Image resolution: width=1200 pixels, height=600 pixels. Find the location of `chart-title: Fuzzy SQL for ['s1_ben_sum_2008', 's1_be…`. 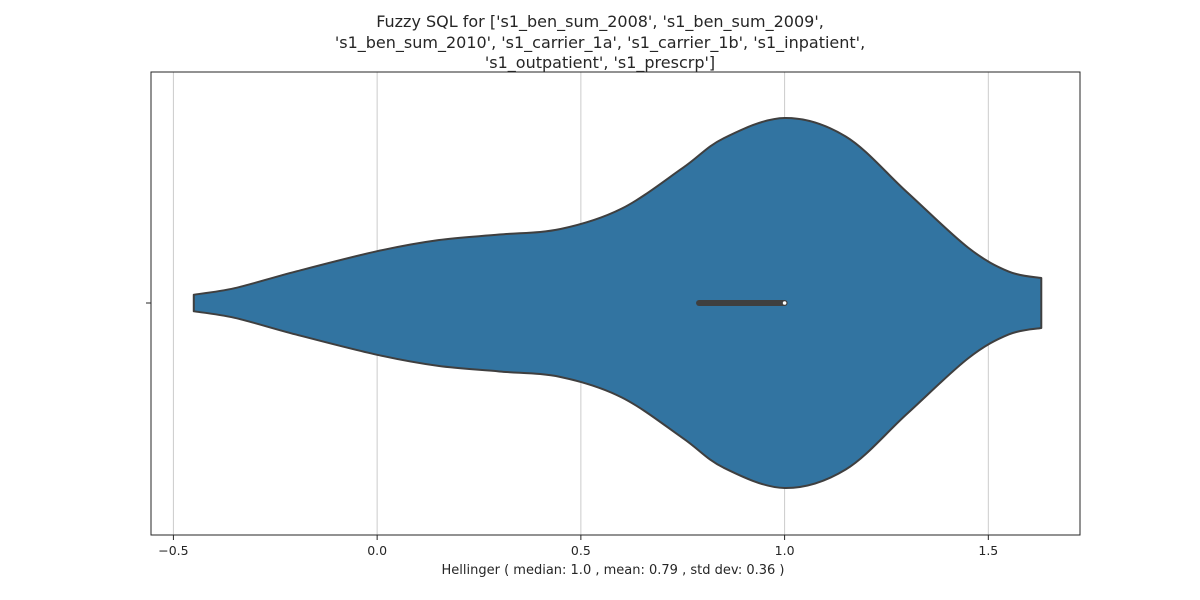

chart-title: Fuzzy SQL for ['s1_ben_sum_2008', 's1_be… is located at coordinates (600, 42).